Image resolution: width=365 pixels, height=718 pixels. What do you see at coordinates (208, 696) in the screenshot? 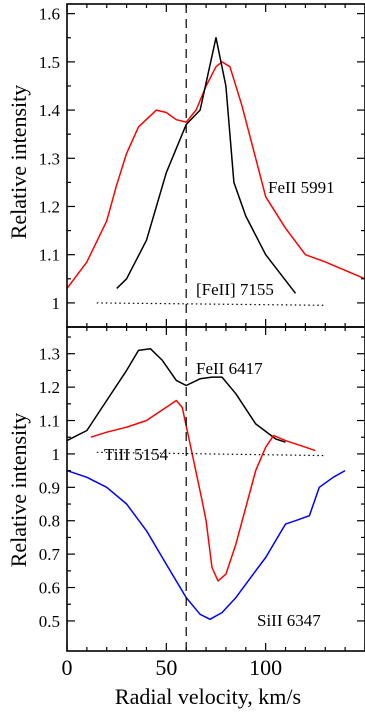
I see `x-axis-label: Radial velocity, km/s` at bounding box center [208, 696].